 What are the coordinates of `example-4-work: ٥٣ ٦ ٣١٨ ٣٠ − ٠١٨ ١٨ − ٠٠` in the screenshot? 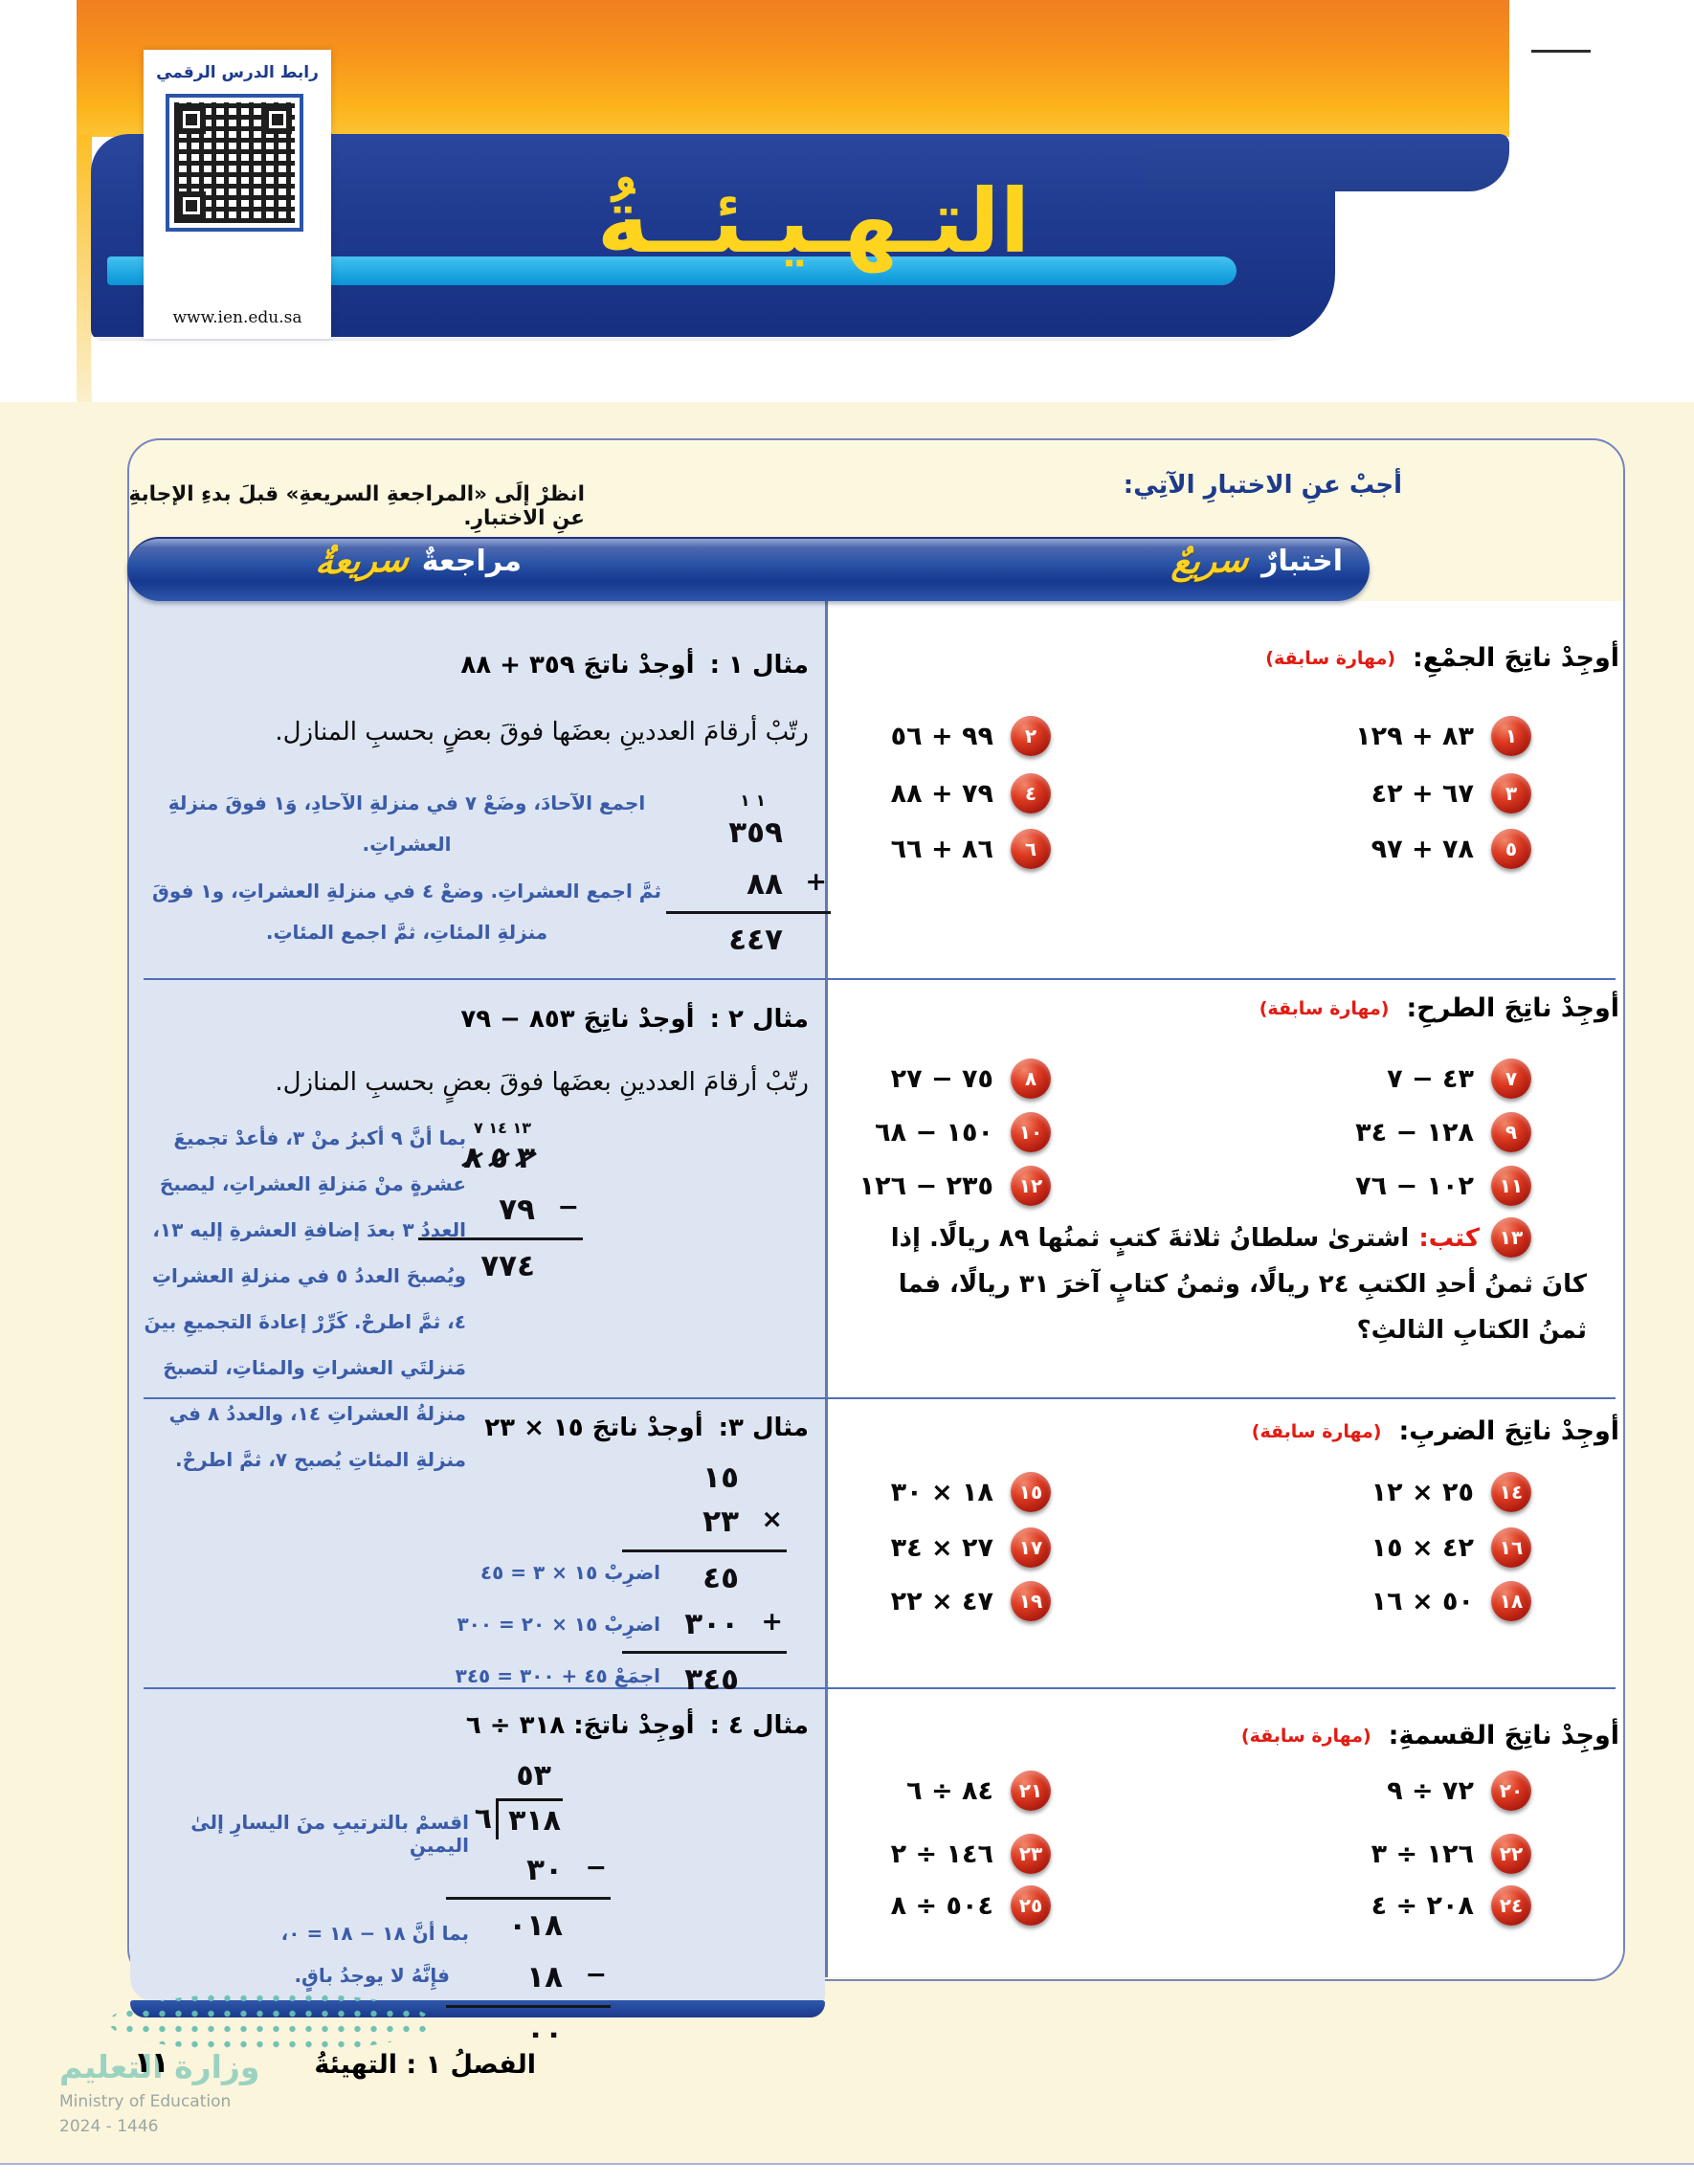 It's located at (526, 1906).